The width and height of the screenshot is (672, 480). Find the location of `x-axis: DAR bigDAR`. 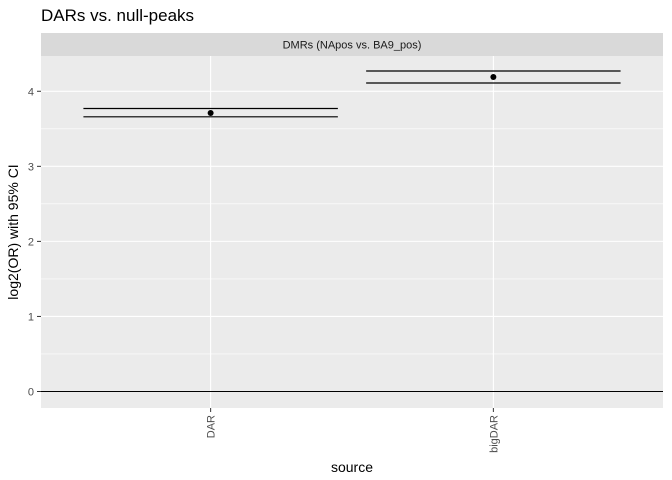

x-axis: DAR bigDAR is located at coordinates (353, 430).